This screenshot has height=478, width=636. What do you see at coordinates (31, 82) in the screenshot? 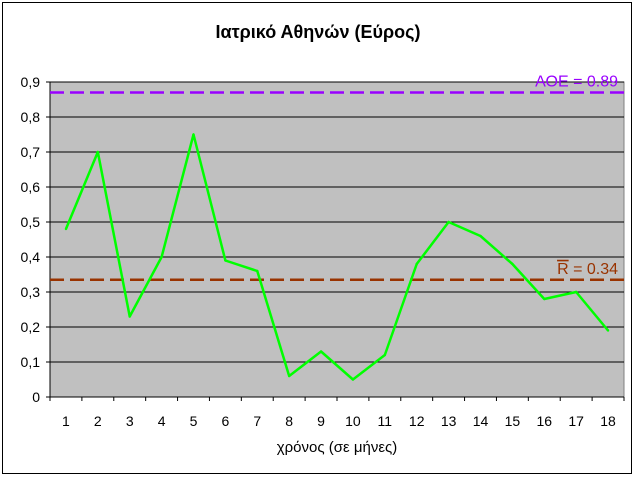
I see `y-tick-label: 0,9` at bounding box center [31, 82].